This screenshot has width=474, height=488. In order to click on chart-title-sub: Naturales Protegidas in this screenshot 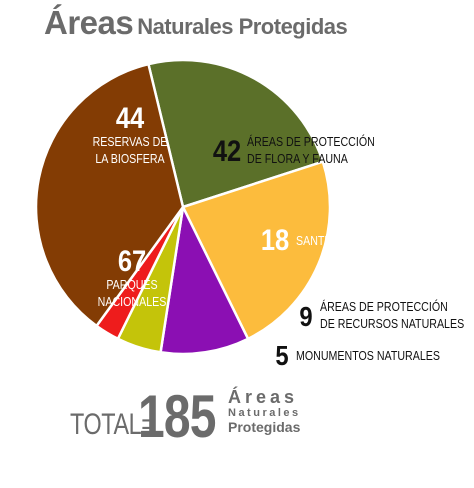, I will do `click(242, 26)`.